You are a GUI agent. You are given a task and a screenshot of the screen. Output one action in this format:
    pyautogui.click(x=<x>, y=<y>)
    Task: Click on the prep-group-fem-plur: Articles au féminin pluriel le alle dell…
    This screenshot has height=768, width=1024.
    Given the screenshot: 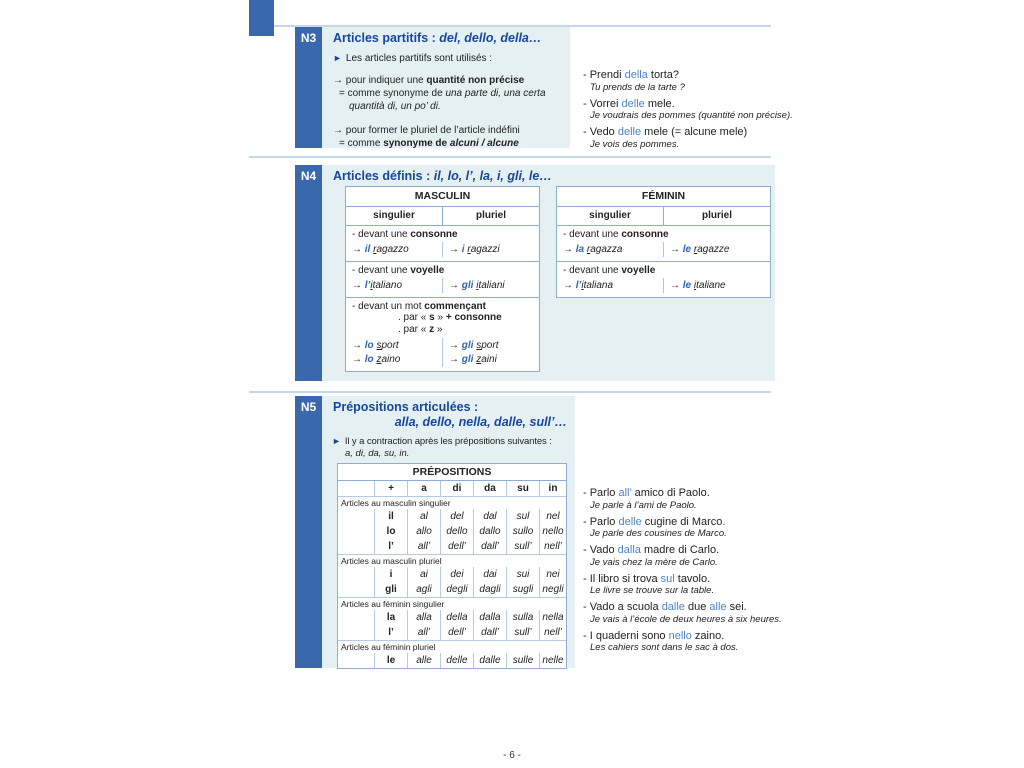 What is the action you would take?
    pyautogui.click(x=452, y=654)
    